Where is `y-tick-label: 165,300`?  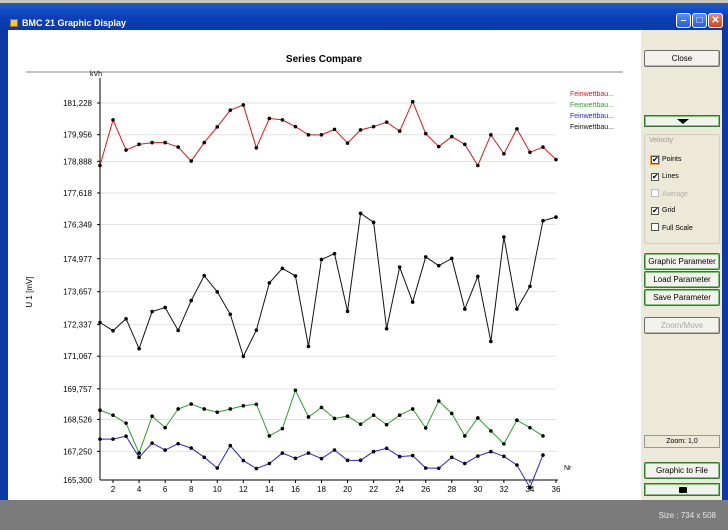
y-tick-label: 165,300 is located at coordinates (77, 480).